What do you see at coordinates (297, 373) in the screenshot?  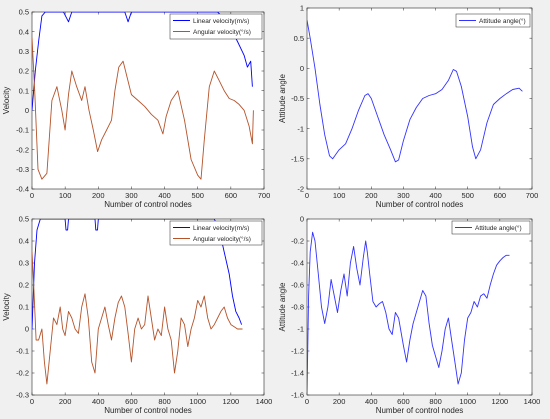 I see `y-tick-label: -1.4` at bounding box center [297, 373].